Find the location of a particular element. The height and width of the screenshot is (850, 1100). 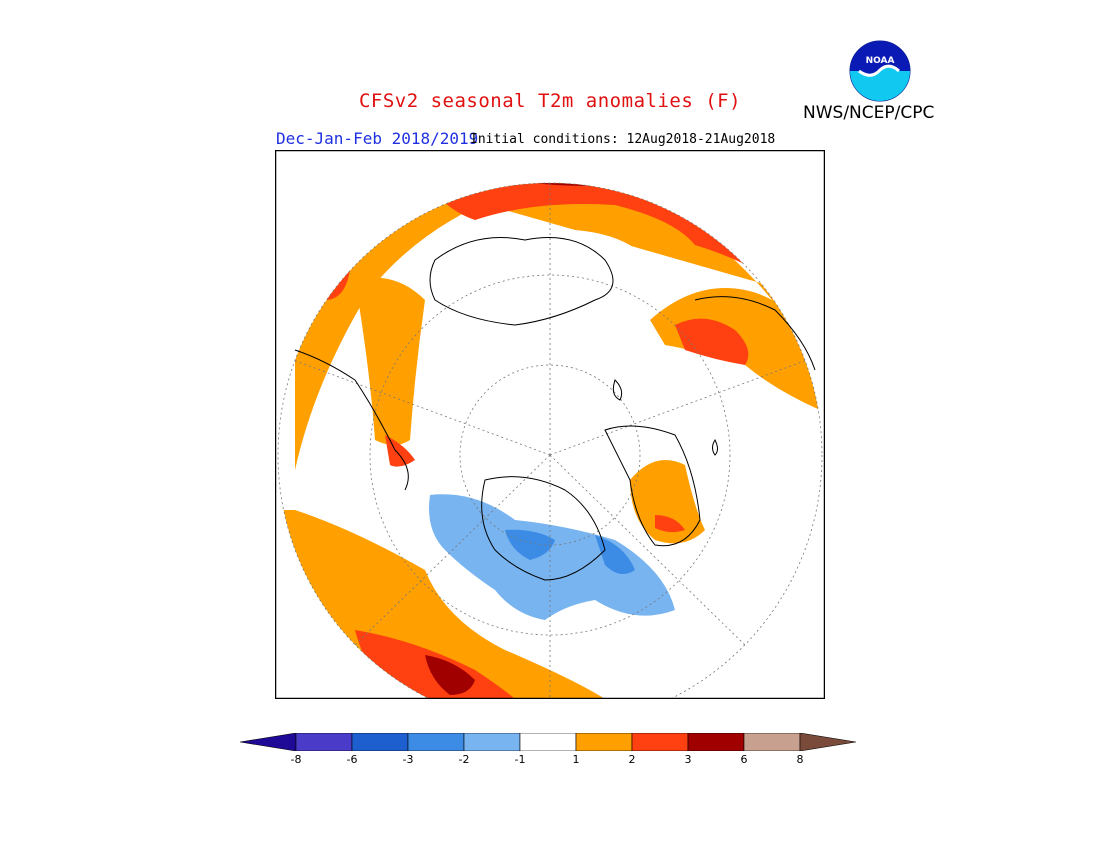

initial-conditions-label: Initial conditions: 12Aug2018-21Aug2018 is located at coordinates (623, 139).